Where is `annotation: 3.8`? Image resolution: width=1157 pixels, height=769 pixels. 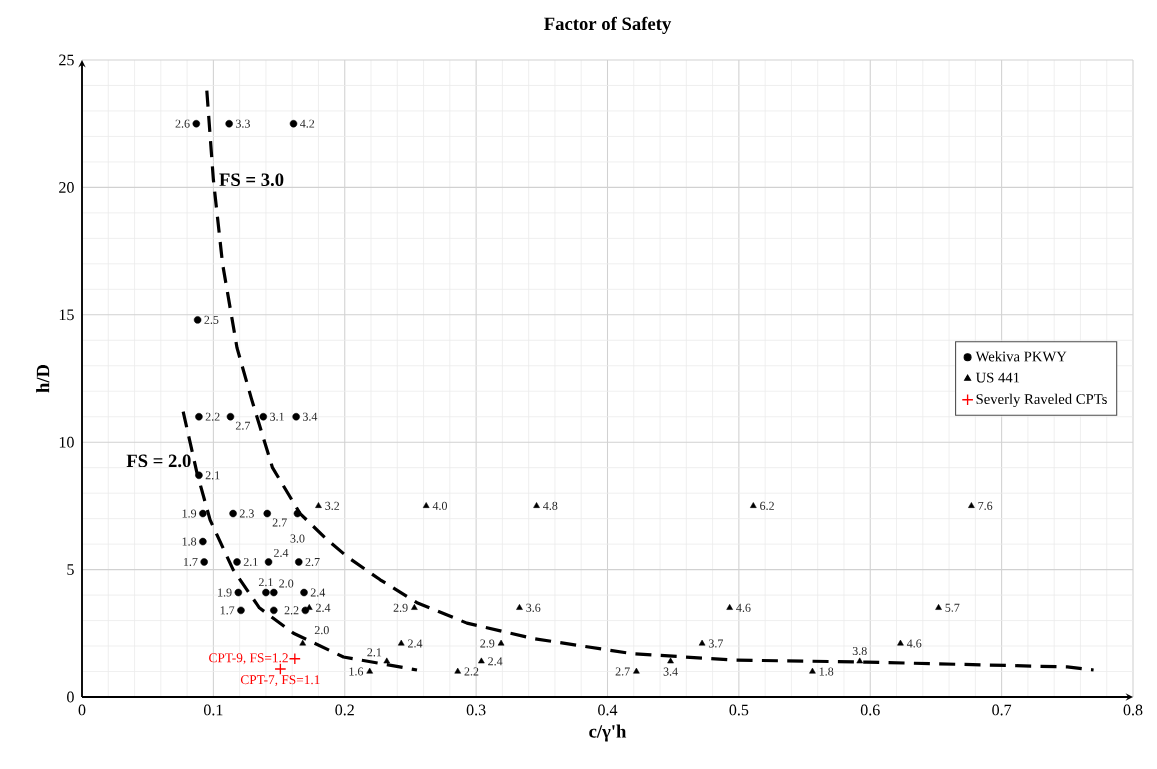 annotation: 3.8 is located at coordinates (859, 651).